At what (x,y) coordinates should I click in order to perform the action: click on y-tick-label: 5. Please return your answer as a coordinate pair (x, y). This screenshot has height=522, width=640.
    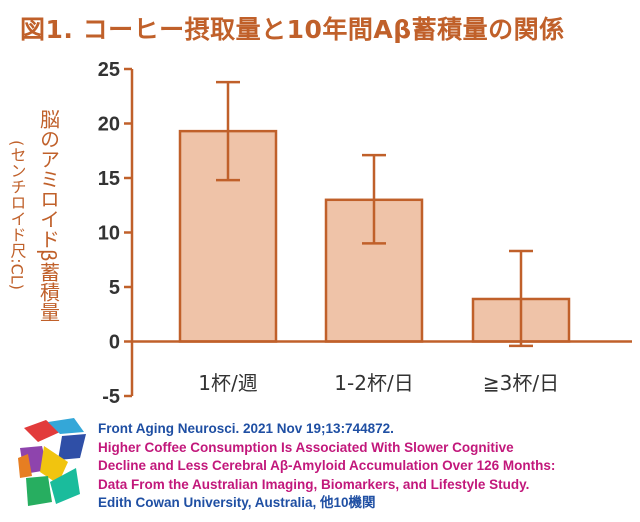
    Looking at the image, I should click on (114, 288).